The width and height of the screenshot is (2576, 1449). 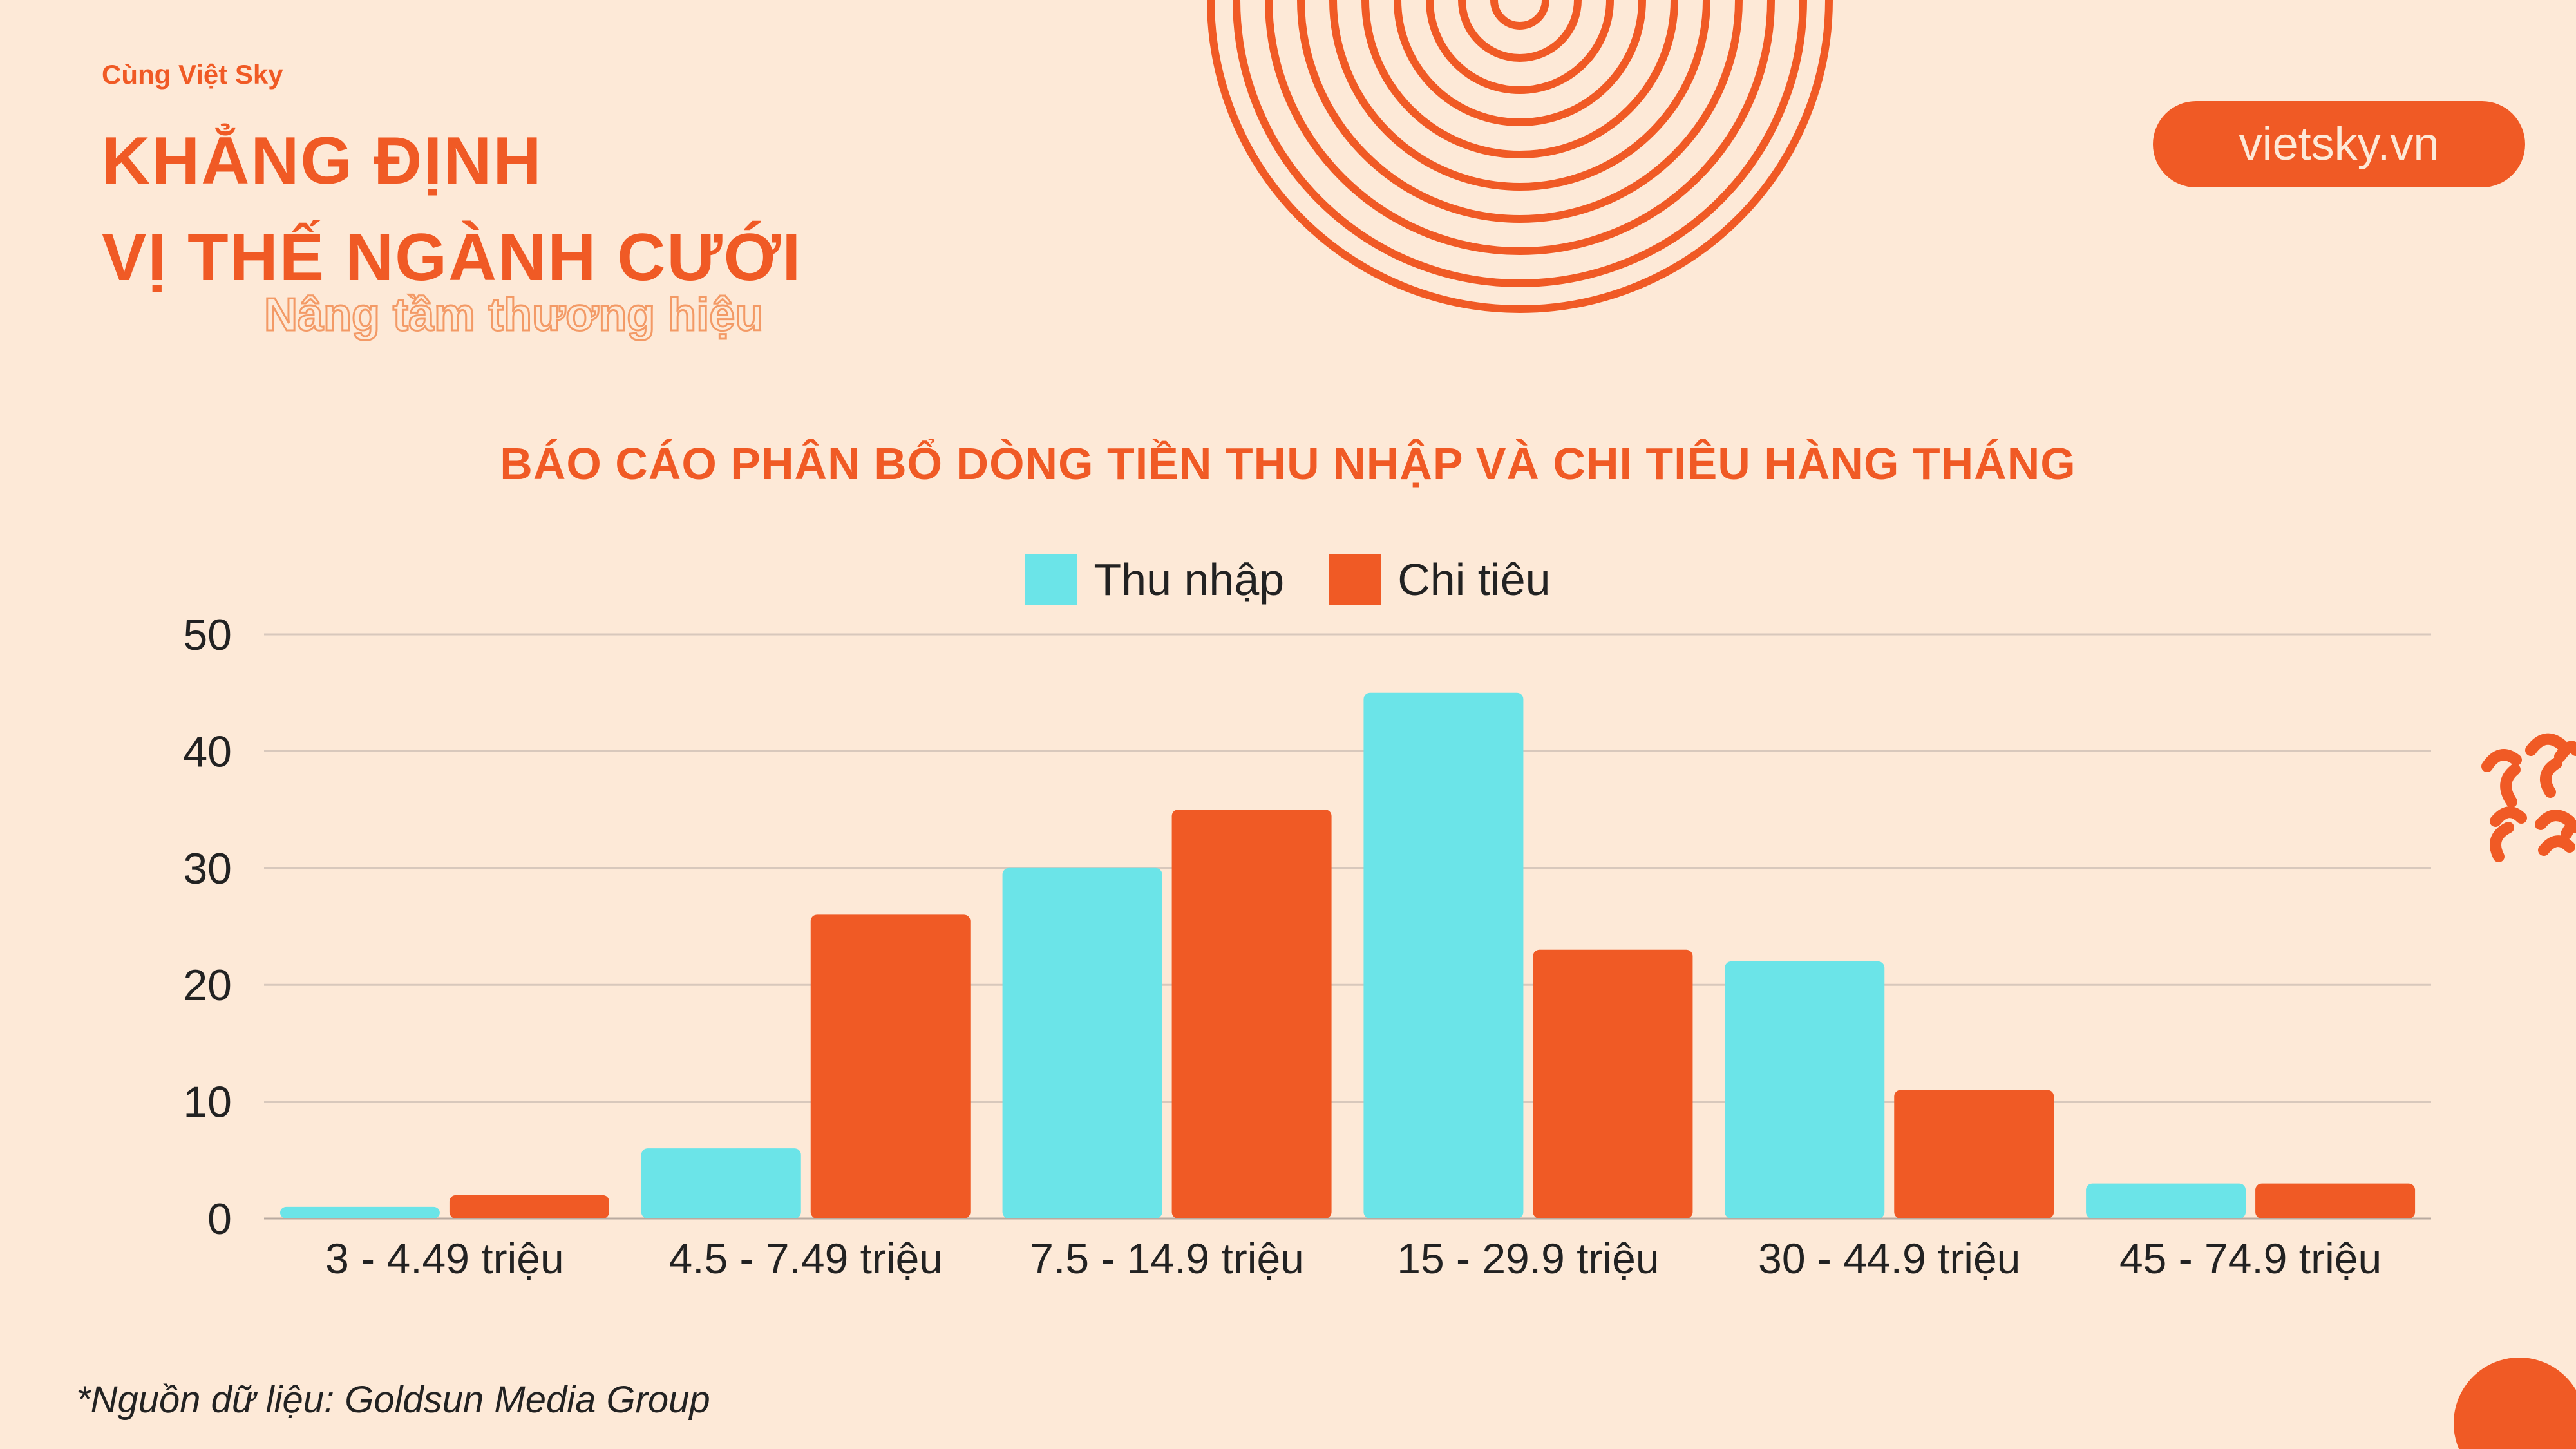 I want to click on legend-item-income: Thu nhập, so click(x=1155, y=579).